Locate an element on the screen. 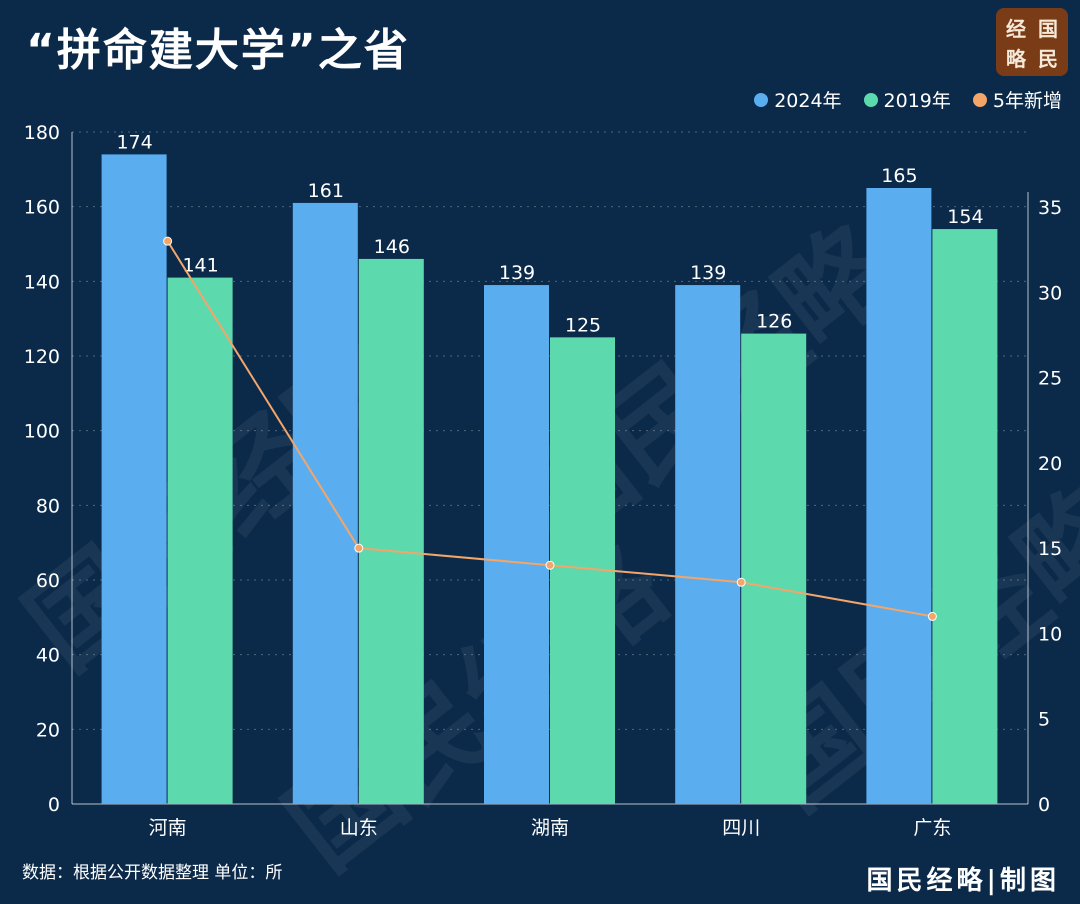 This screenshot has width=1080, height=904. y-right-tick-label: 10 is located at coordinates (1050, 634).